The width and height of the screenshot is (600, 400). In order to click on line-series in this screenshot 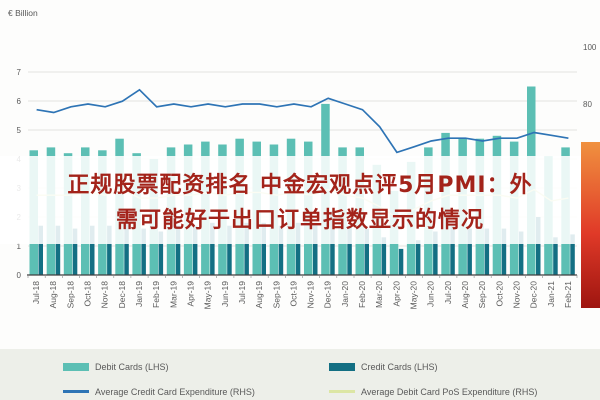, I will do `click(302, 121)`.